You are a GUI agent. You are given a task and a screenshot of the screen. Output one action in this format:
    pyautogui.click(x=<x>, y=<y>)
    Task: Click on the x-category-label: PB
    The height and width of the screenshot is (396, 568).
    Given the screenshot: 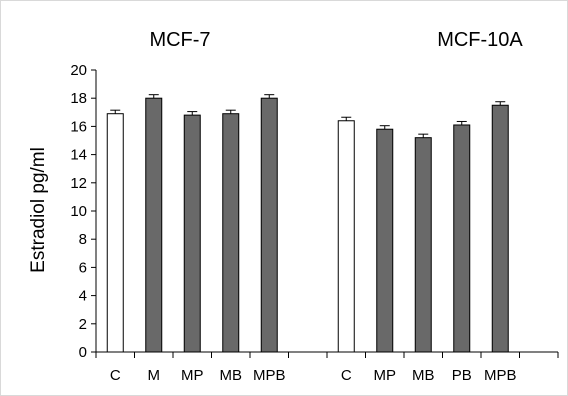 What is the action you would take?
    pyautogui.click(x=462, y=375)
    